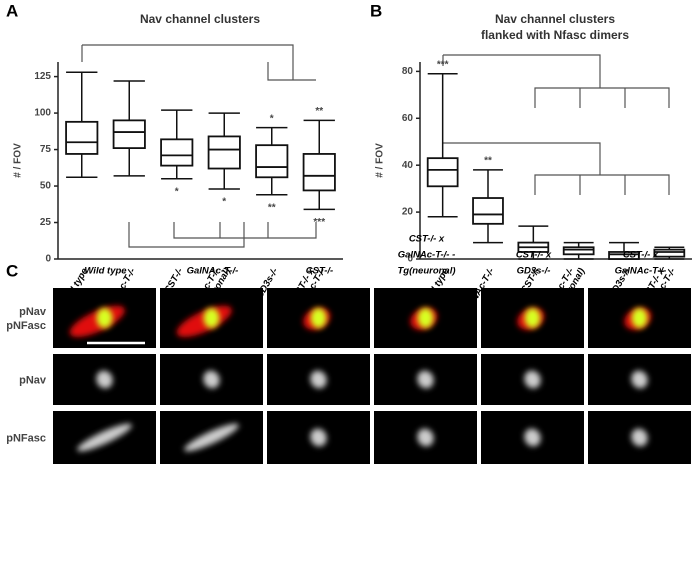  I want to click on brackets-a, so click(199, 146).